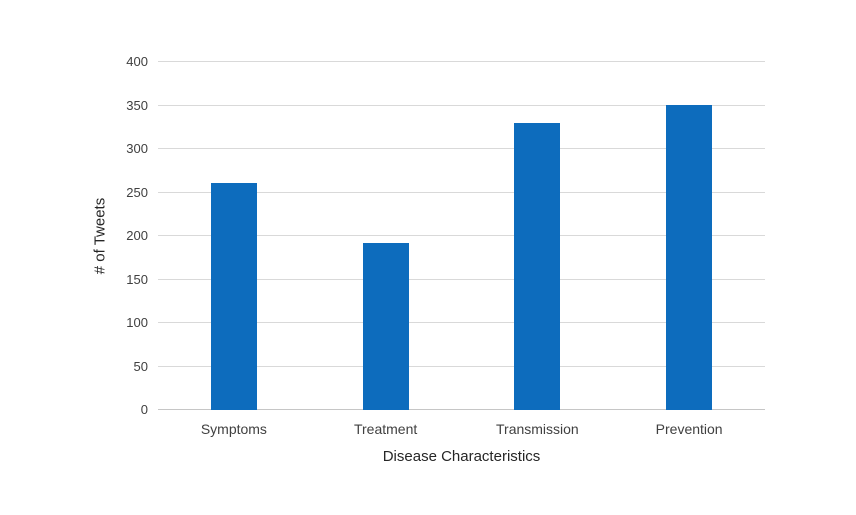 The width and height of the screenshot is (856, 515). Describe the element at coordinates (233, 296) in the screenshot. I see `bar-symptoms` at that location.